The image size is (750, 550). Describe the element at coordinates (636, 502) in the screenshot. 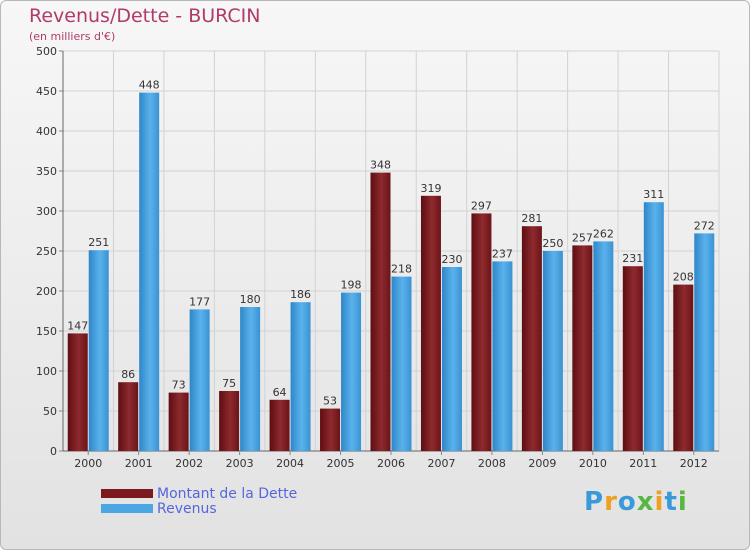

I see `proxiti-logo: Proxiti` at that location.